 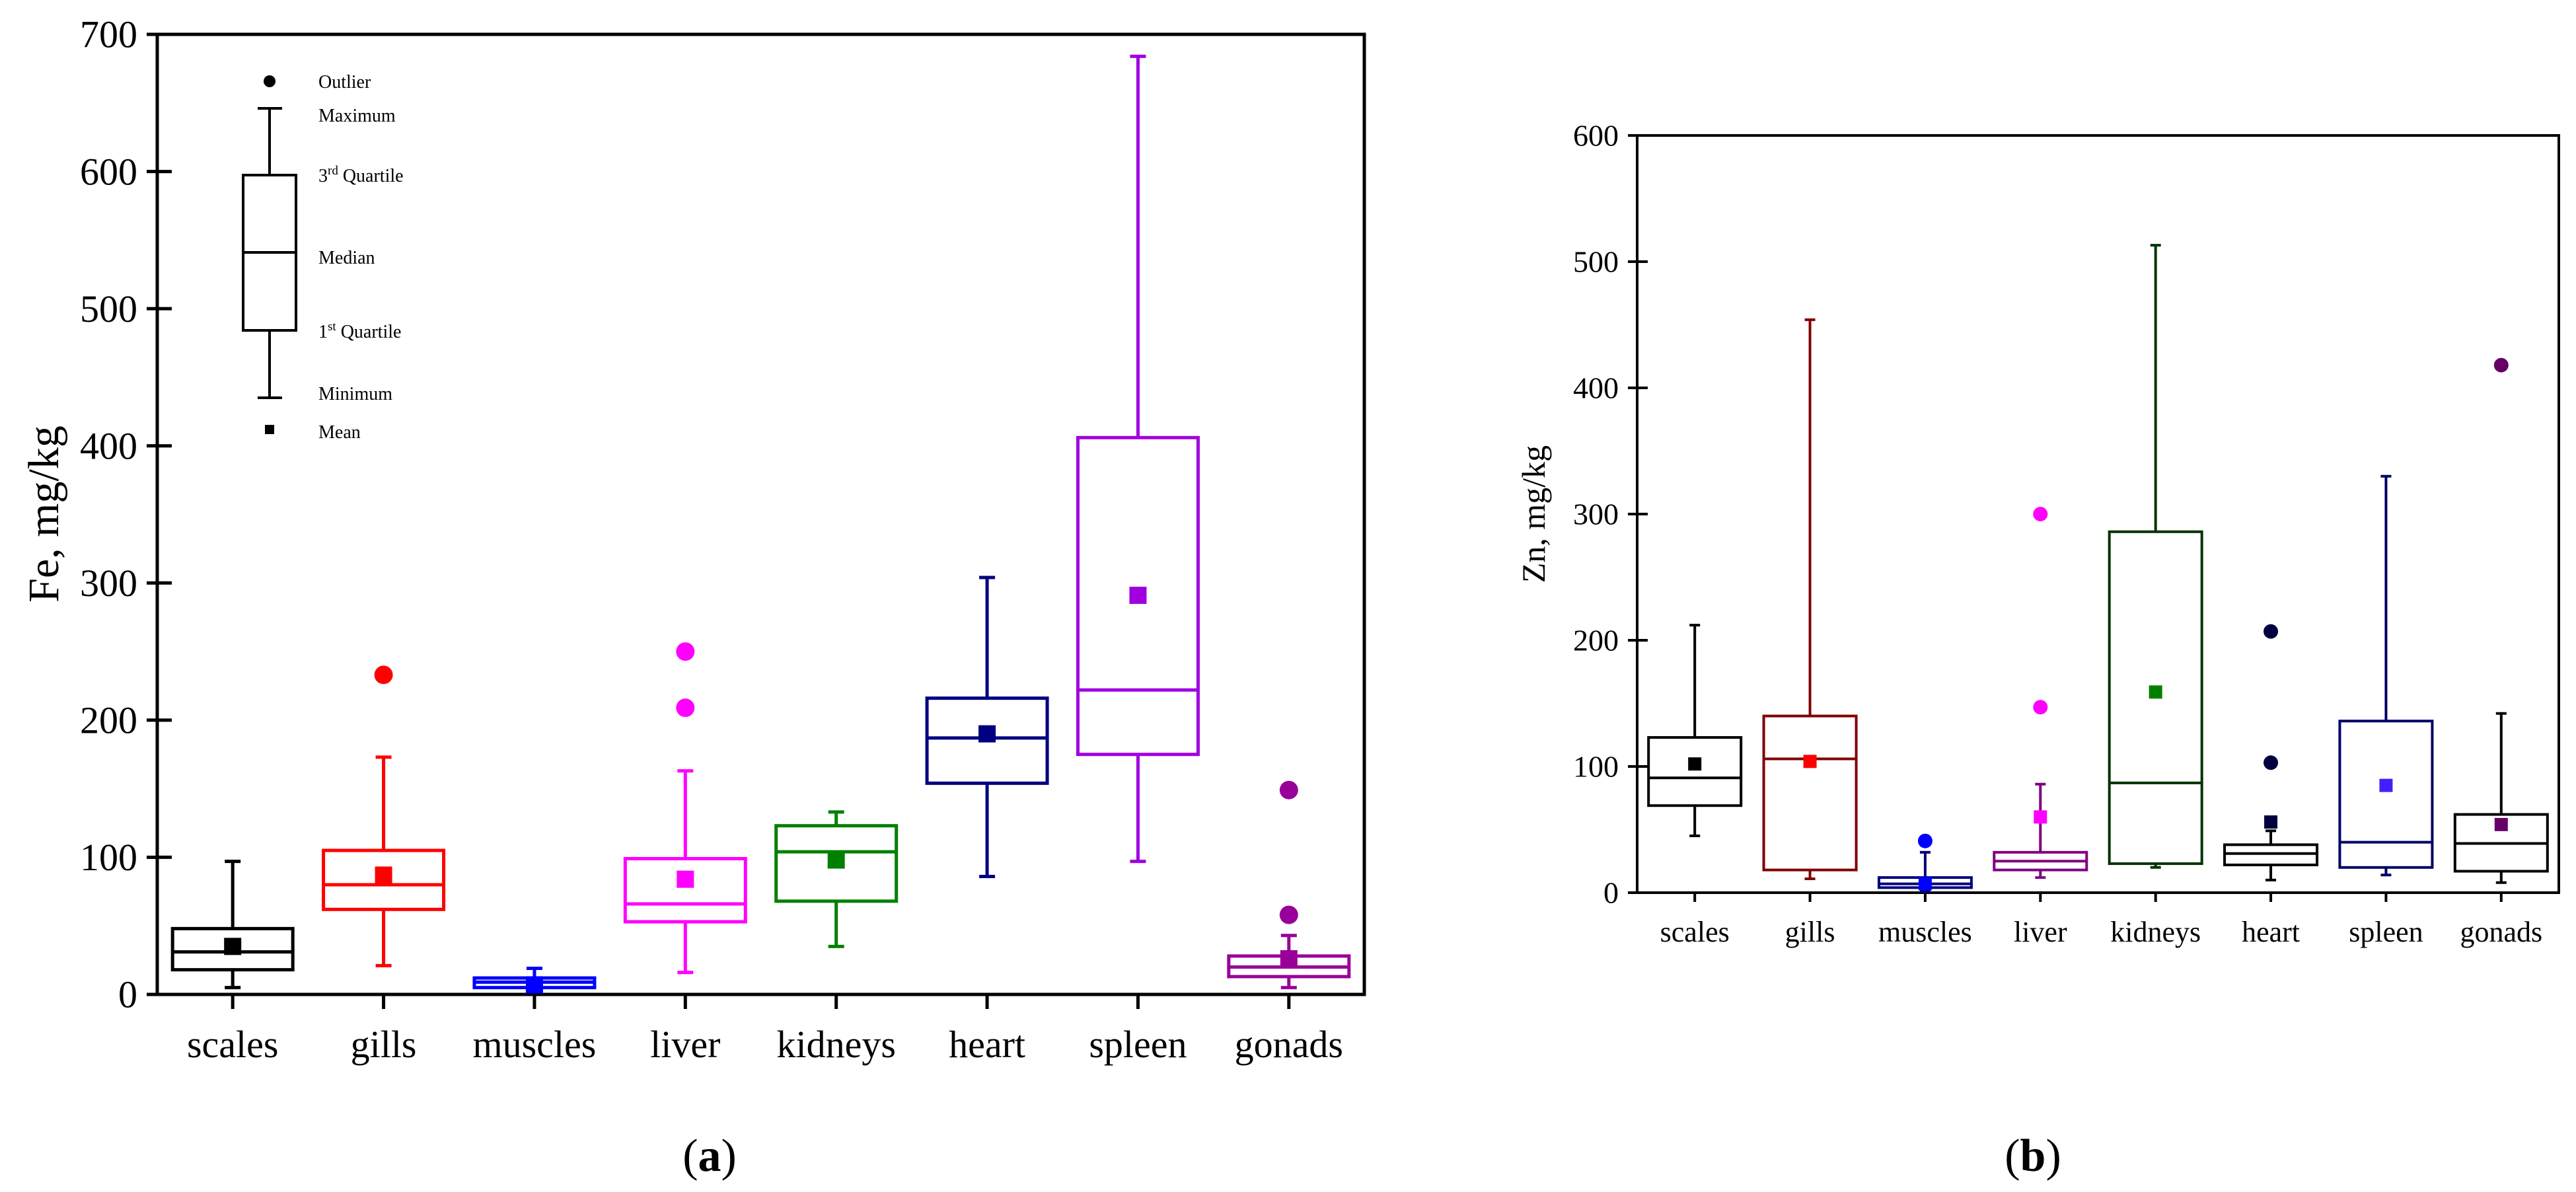 I want to click on panel-a-letter: a, so click(x=709, y=1156).